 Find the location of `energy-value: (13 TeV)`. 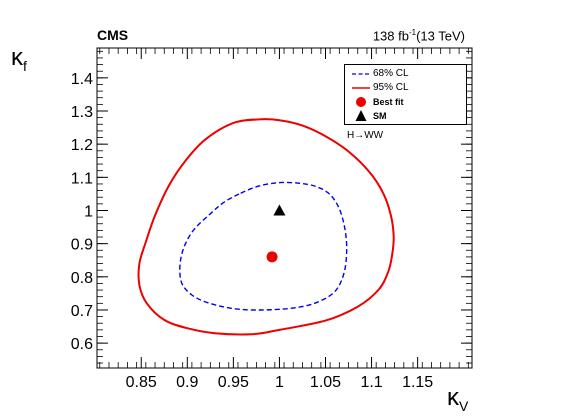

energy-value: (13 TeV) is located at coordinates (440, 36).